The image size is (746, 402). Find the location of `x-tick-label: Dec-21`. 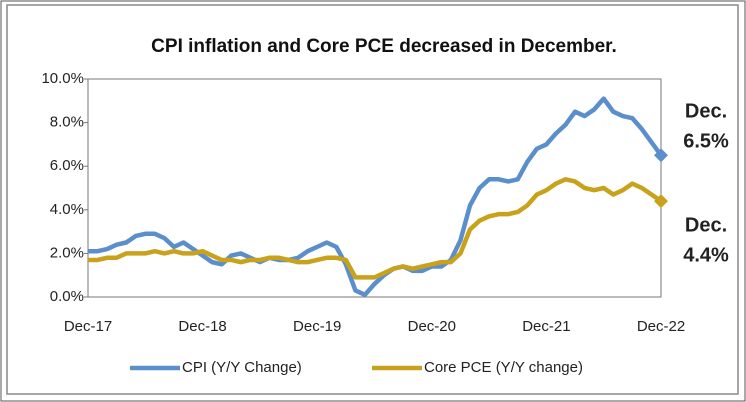

x-tick-label: Dec-21 is located at coordinates (546, 326).